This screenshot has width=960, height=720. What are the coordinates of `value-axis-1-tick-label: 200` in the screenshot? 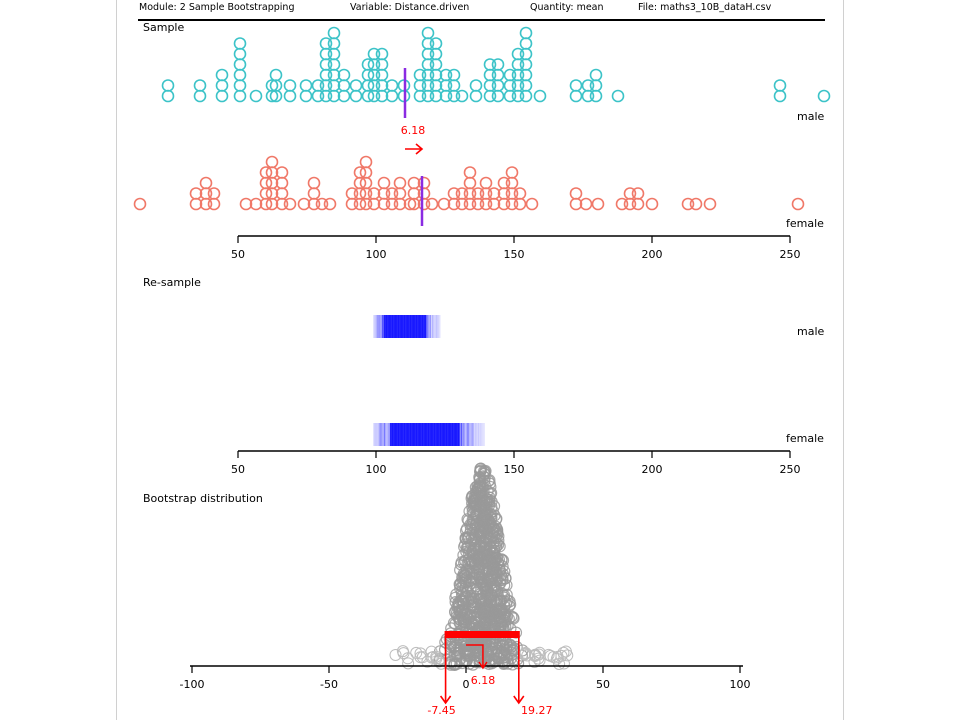 It's located at (652, 254).